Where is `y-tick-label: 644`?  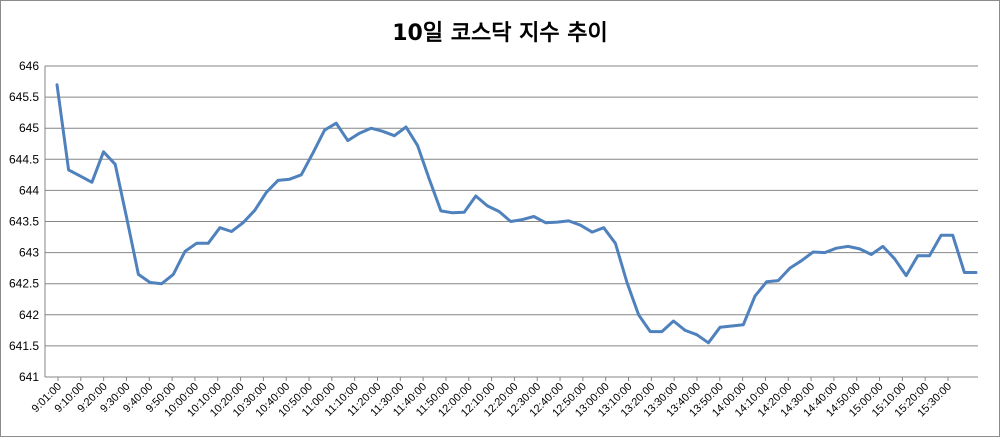 y-tick-label: 644 is located at coordinates (29, 190).